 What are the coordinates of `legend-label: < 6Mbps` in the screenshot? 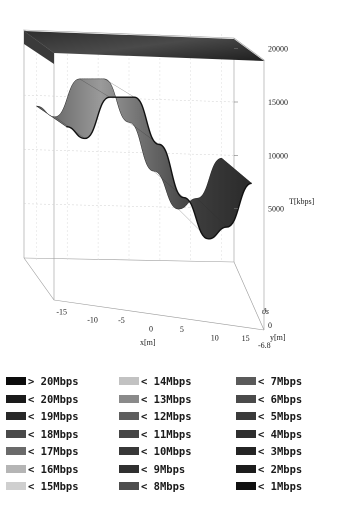 It's located at (280, 400).